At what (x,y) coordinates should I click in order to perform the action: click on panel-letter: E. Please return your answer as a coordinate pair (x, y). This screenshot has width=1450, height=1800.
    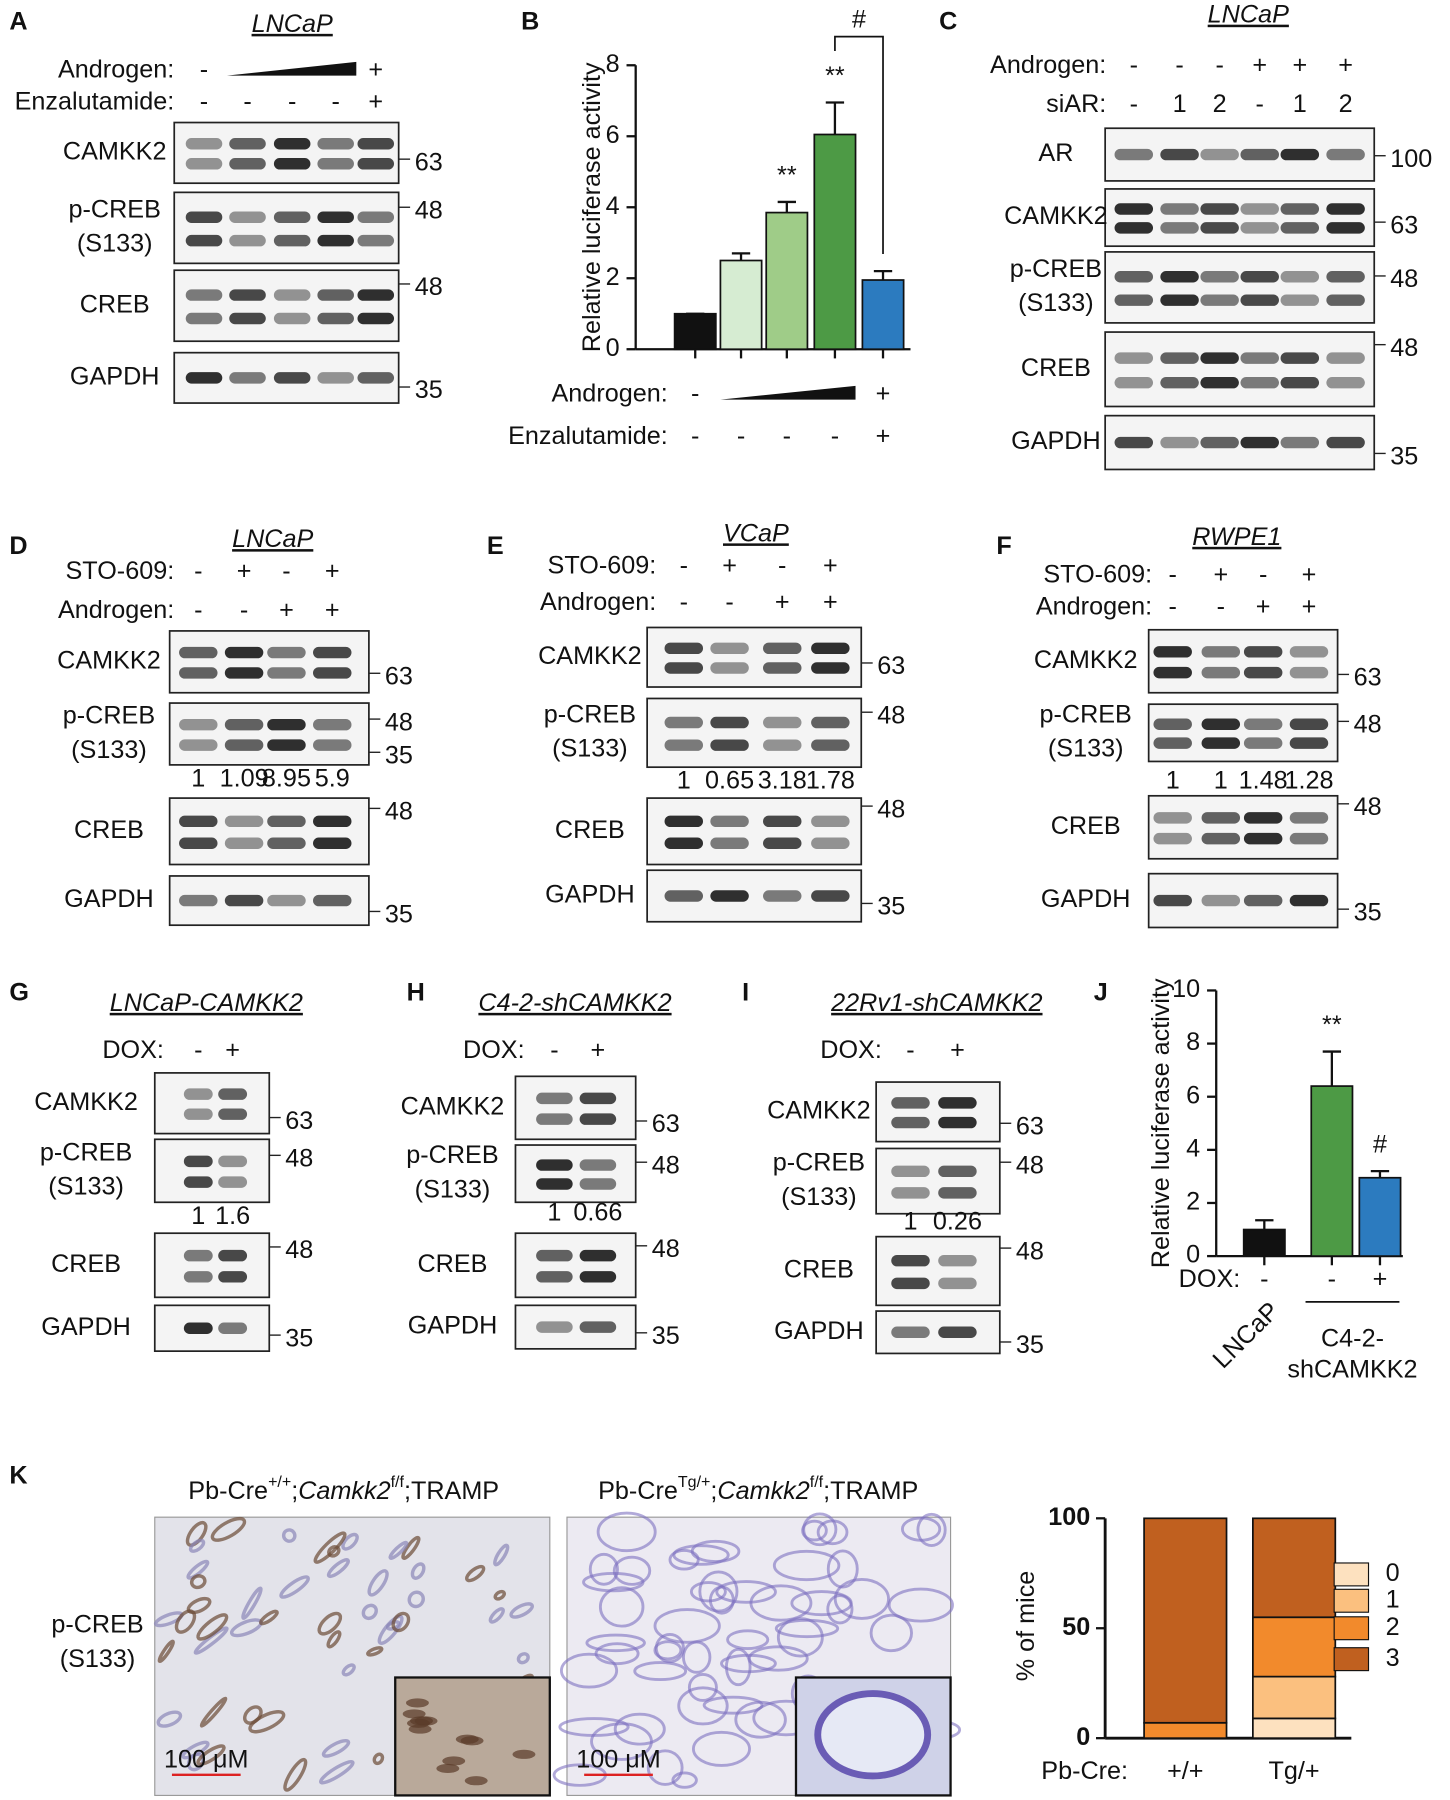
    Looking at the image, I should click on (495, 546).